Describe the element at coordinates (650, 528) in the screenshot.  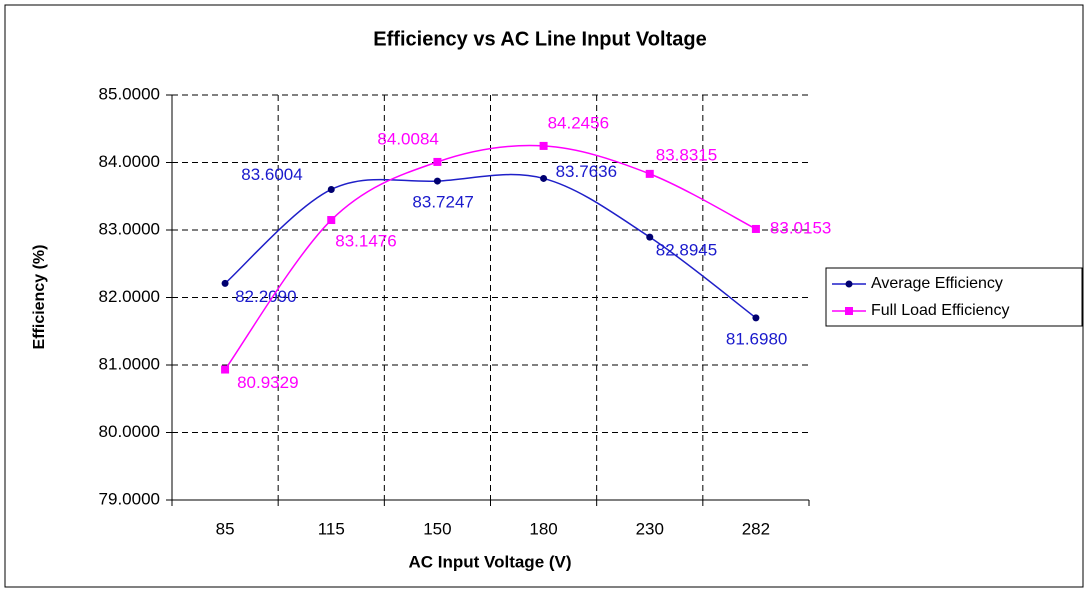
I see `x-tick-label: 230` at that location.